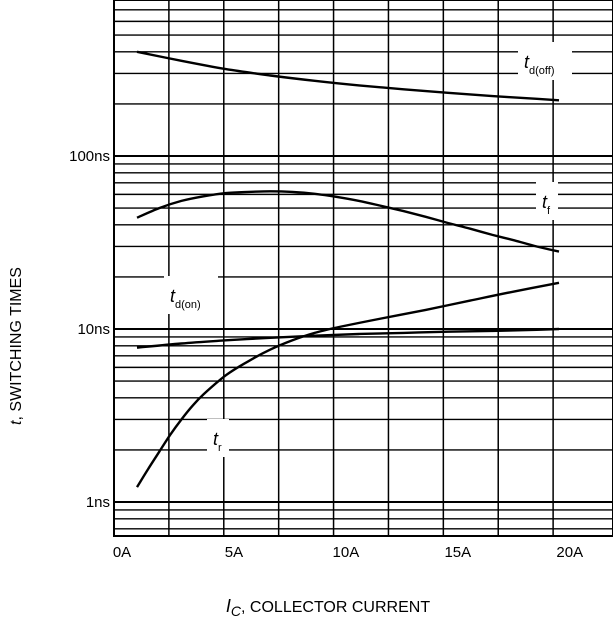  Describe the element at coordinates (122, 552) in the screenshot. I see `x-tick-label: 0A` at that location.